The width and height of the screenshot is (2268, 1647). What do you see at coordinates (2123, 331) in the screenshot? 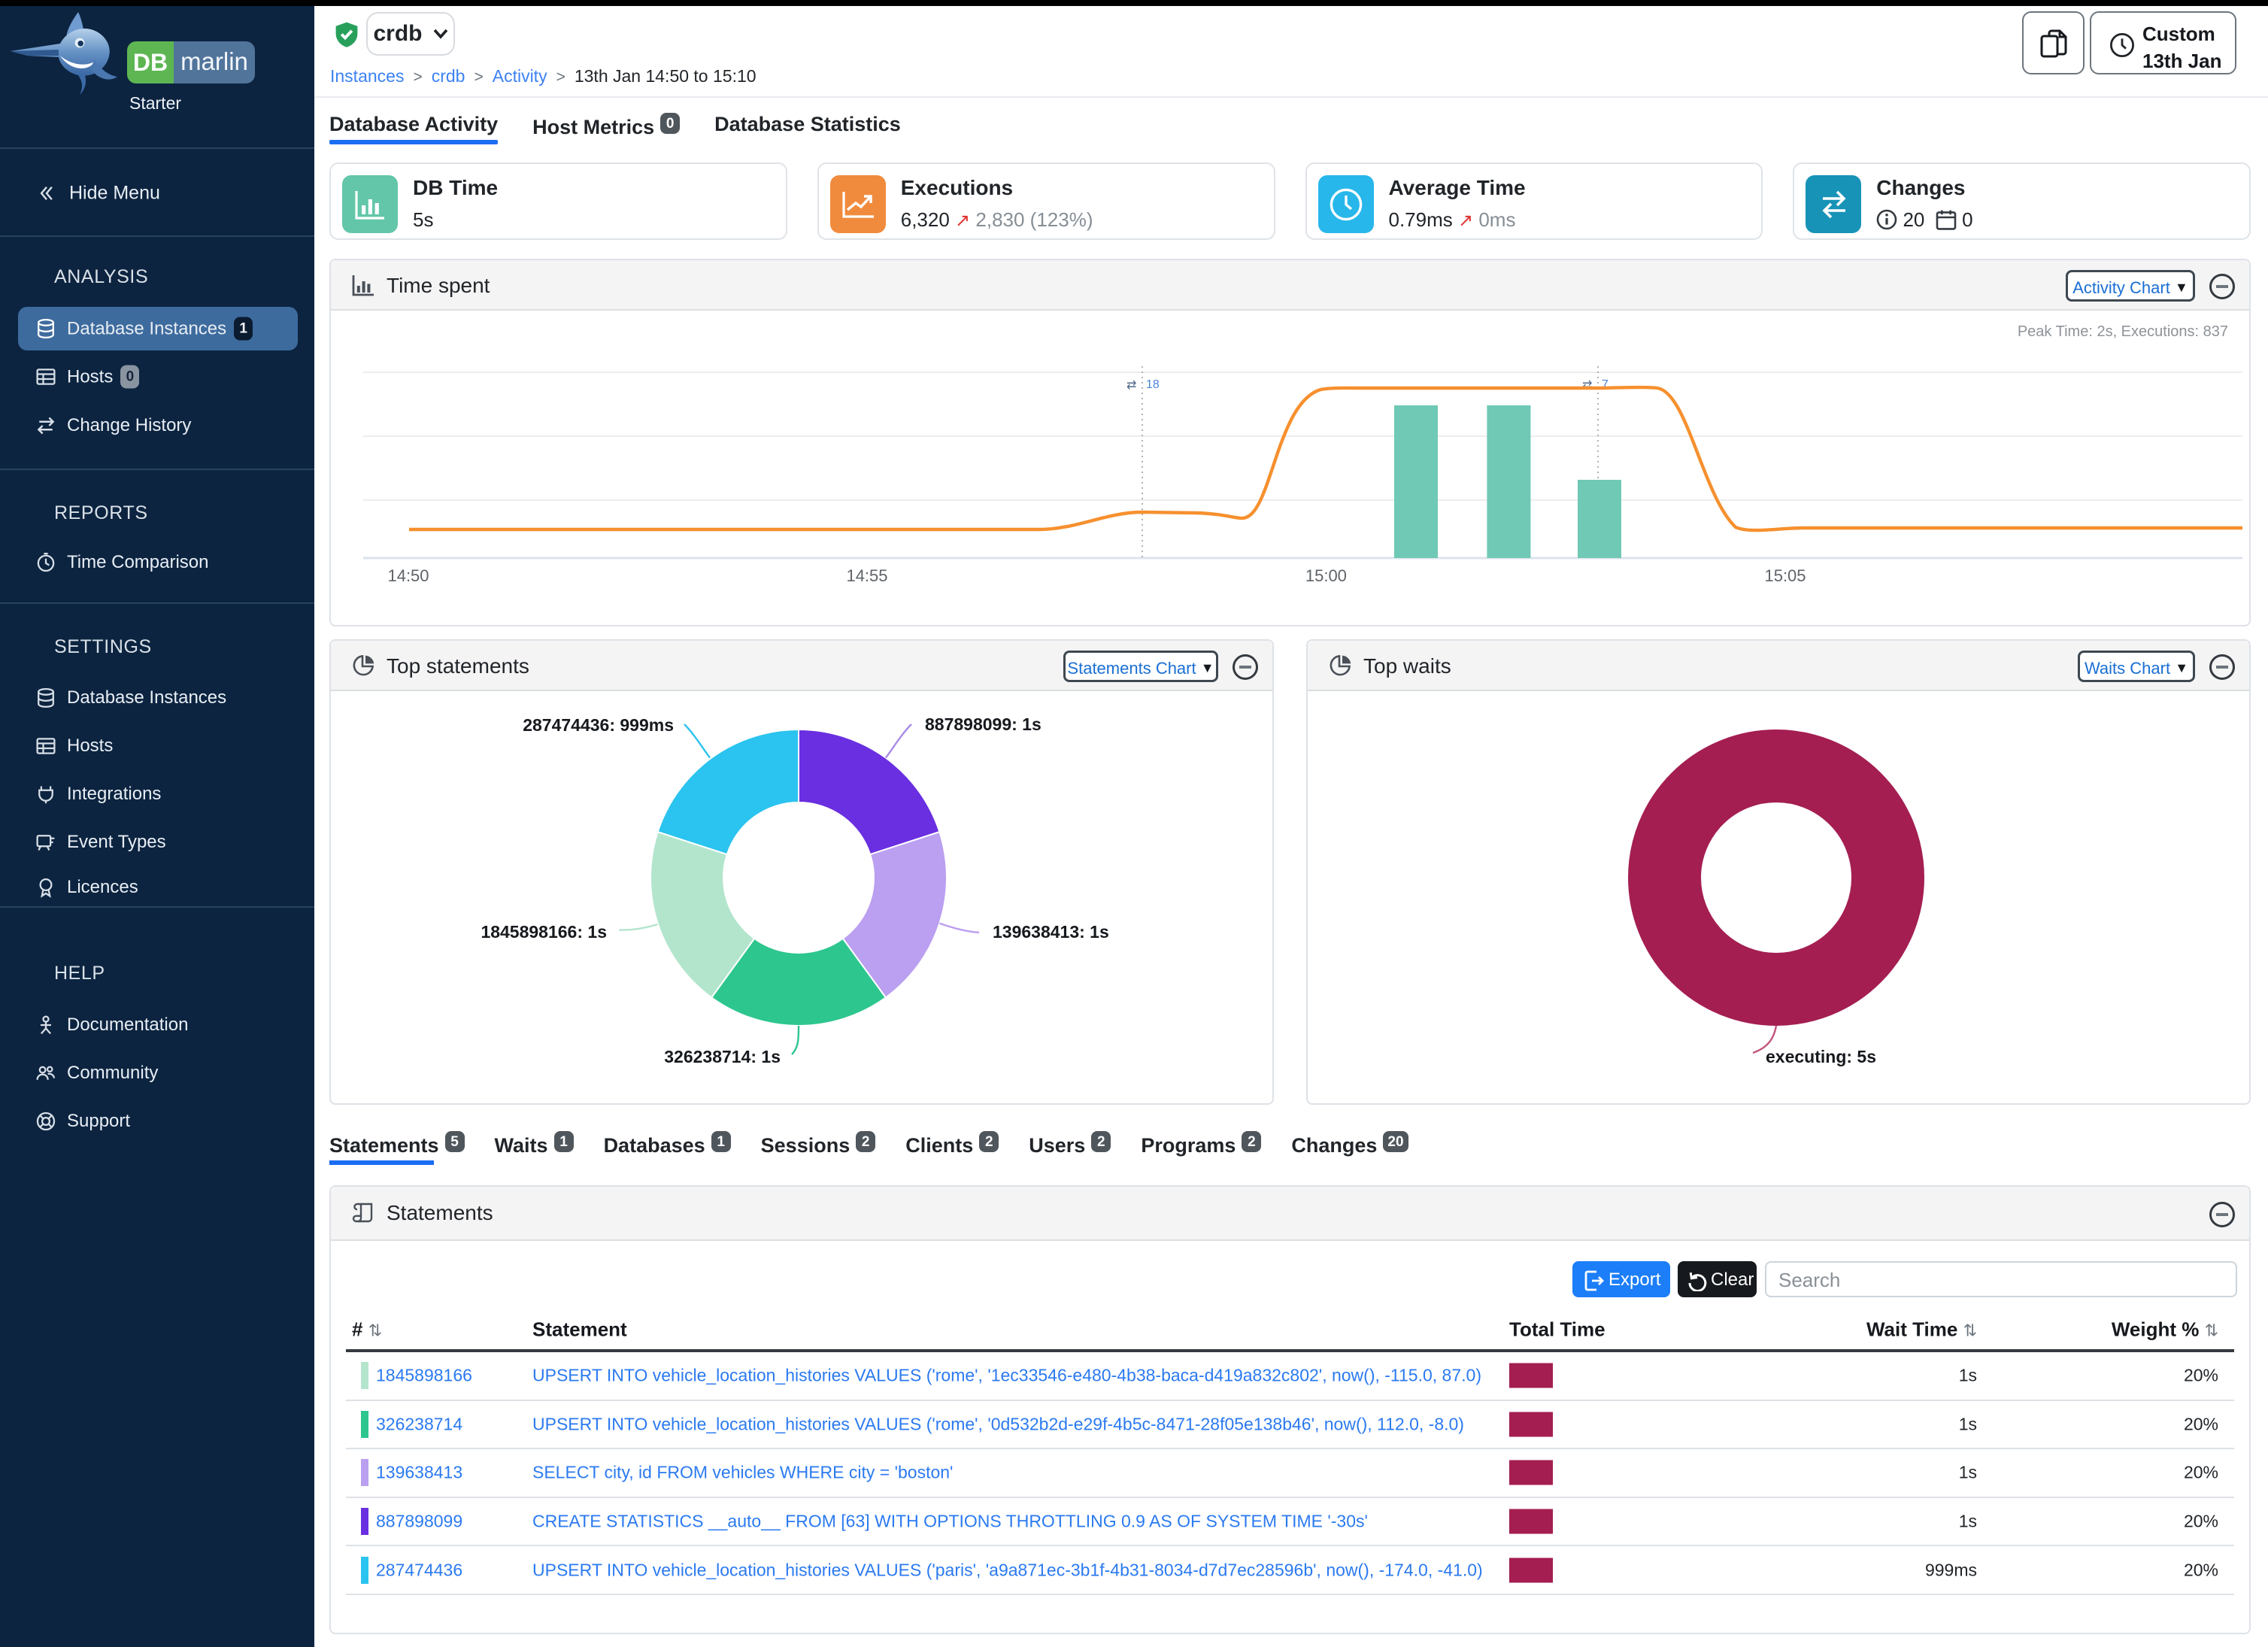
I see `svg-text: Peak Time: 2s, Executions: 837` at bounding box center [2123, 331].